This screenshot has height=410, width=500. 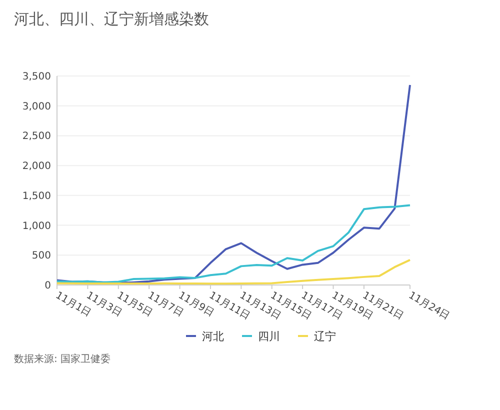 I want to click on y-tick-label: 2,500, so click(x=36, y=136).